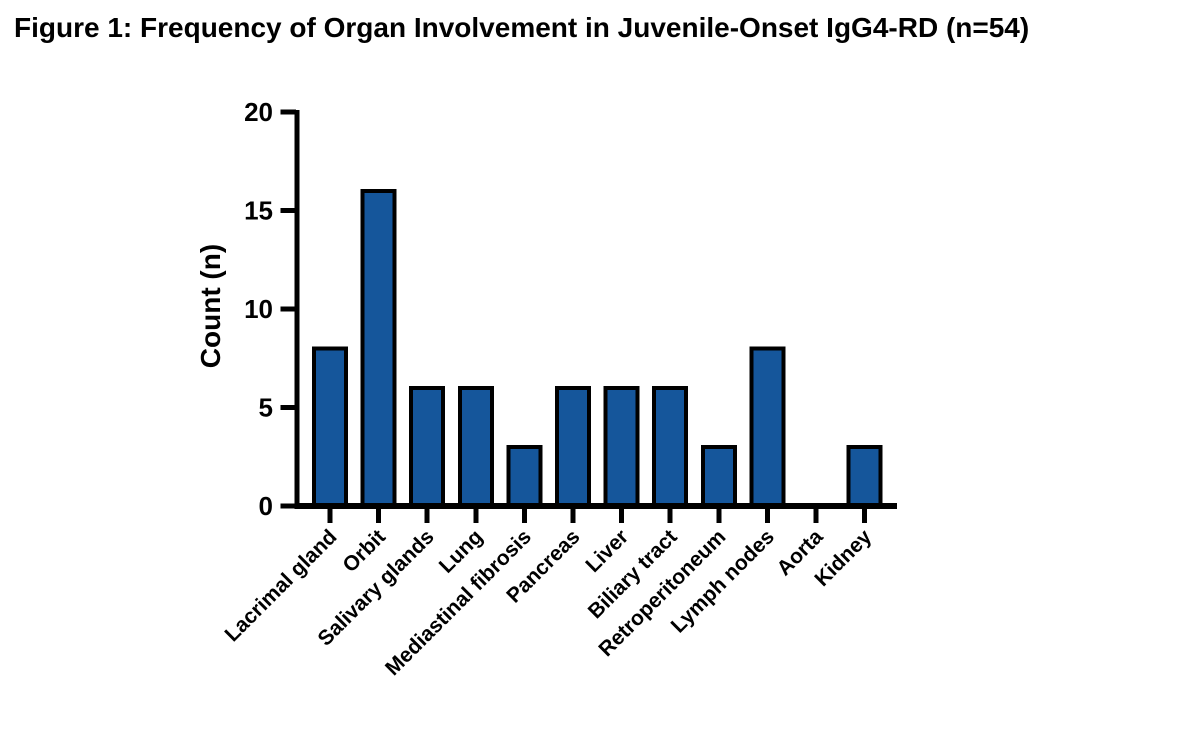 This screenshot has height=739, width=1195. I want to click on y-tick-label: 15, so click(258, 211).